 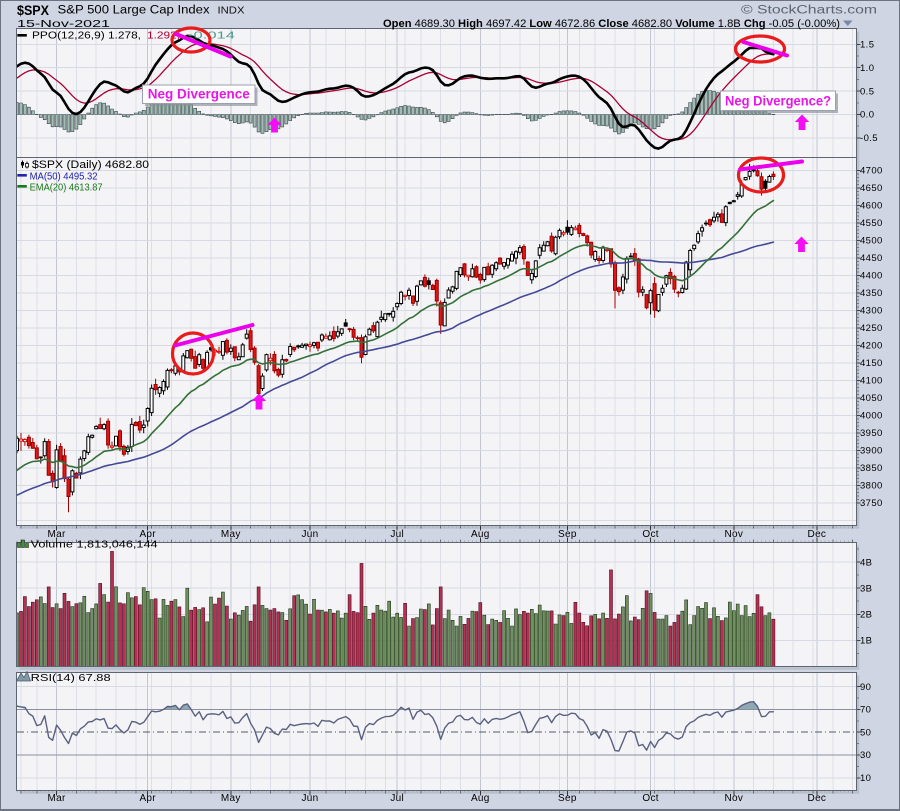 I want to click on svg-text: 30, so click(x=865, y=755).